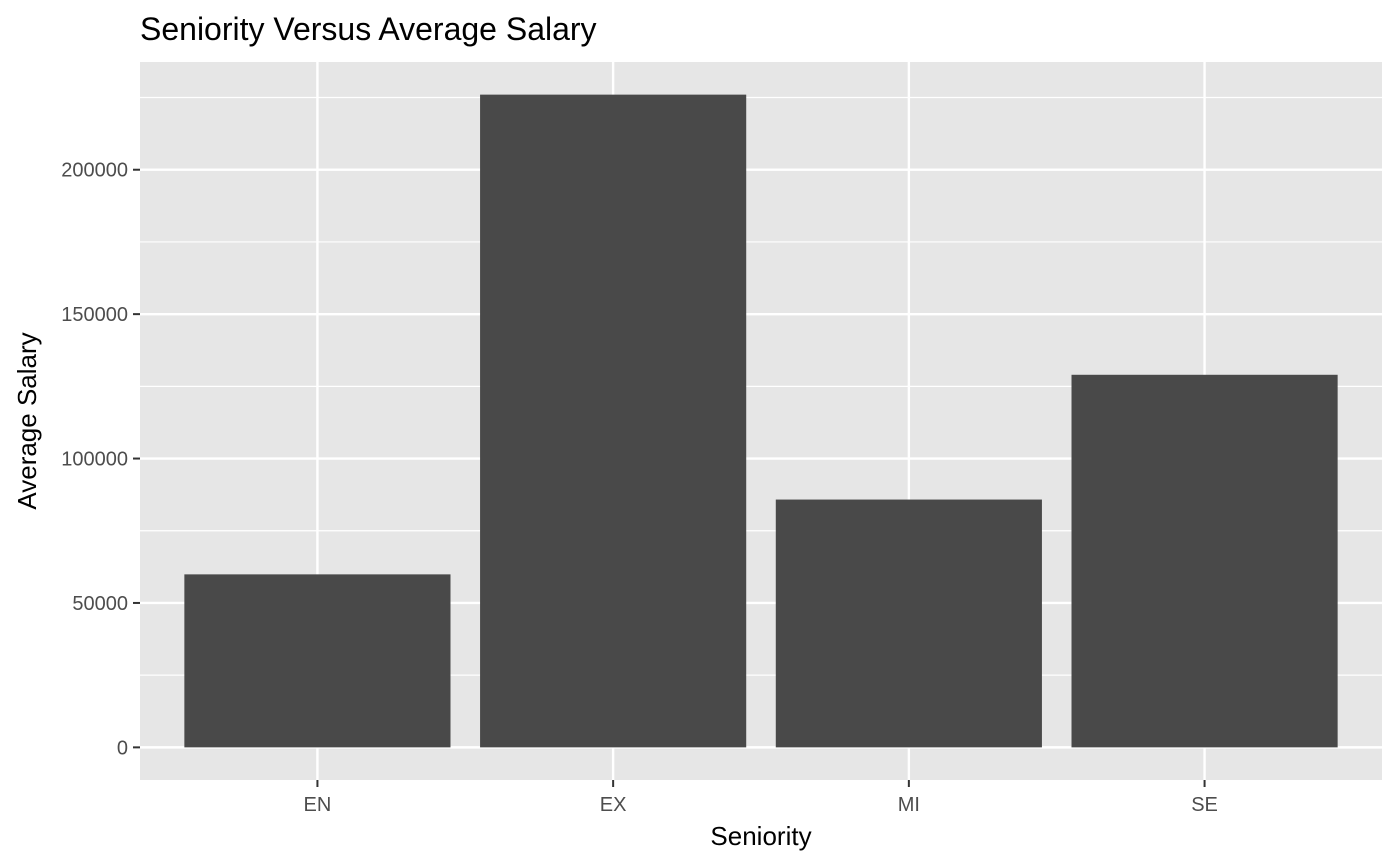 This screenshot has width=1400, height=865. I want to click on x-tick-label: MI, so click(909, 805).